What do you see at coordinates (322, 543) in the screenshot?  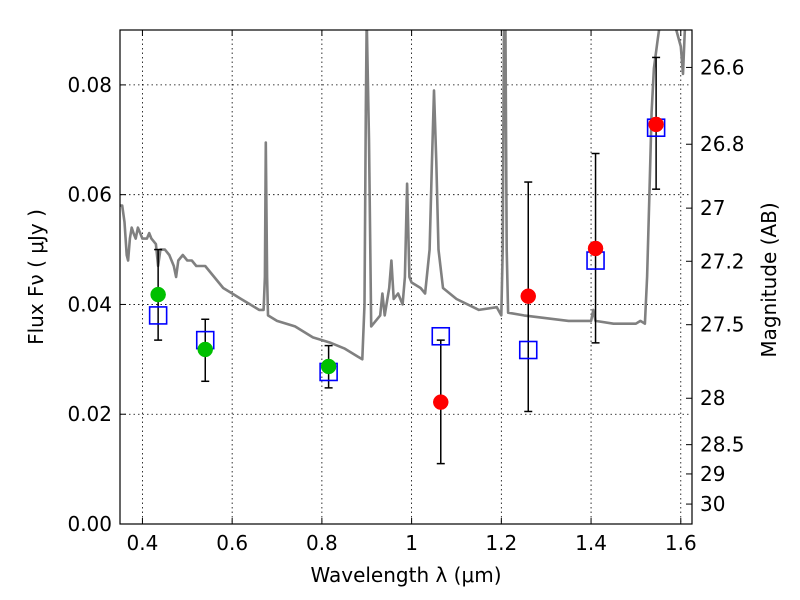 I see `x-tick-label: 0.8` at bounding box center [322, 543].